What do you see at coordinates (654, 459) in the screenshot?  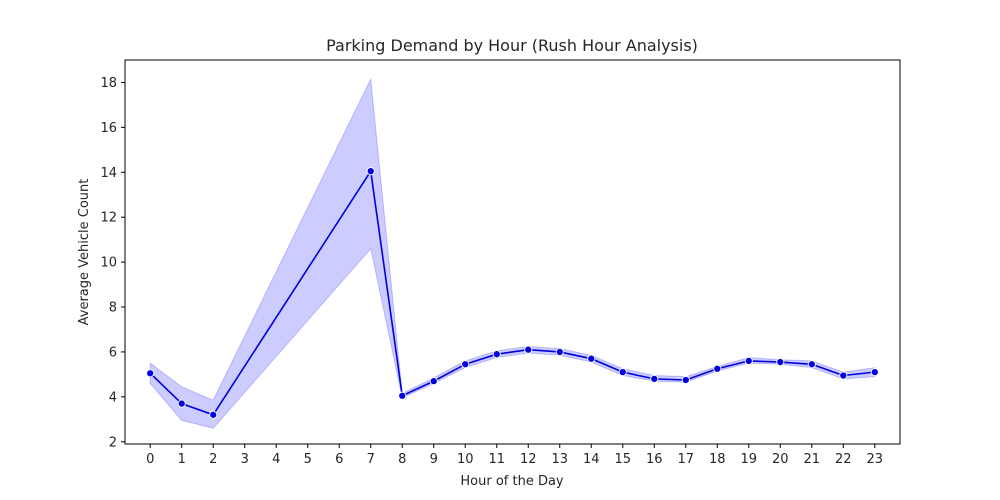 I see `x-tick-label: 16` at bounding box center [654, 459].